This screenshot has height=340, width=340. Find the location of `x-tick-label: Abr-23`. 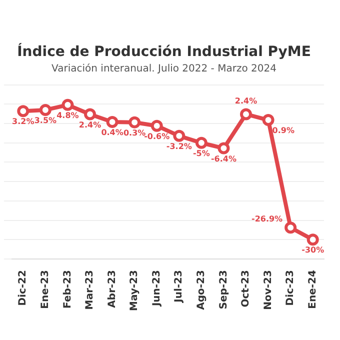

x-tick-label: Abr-23 is located at coordinates (112, 289).